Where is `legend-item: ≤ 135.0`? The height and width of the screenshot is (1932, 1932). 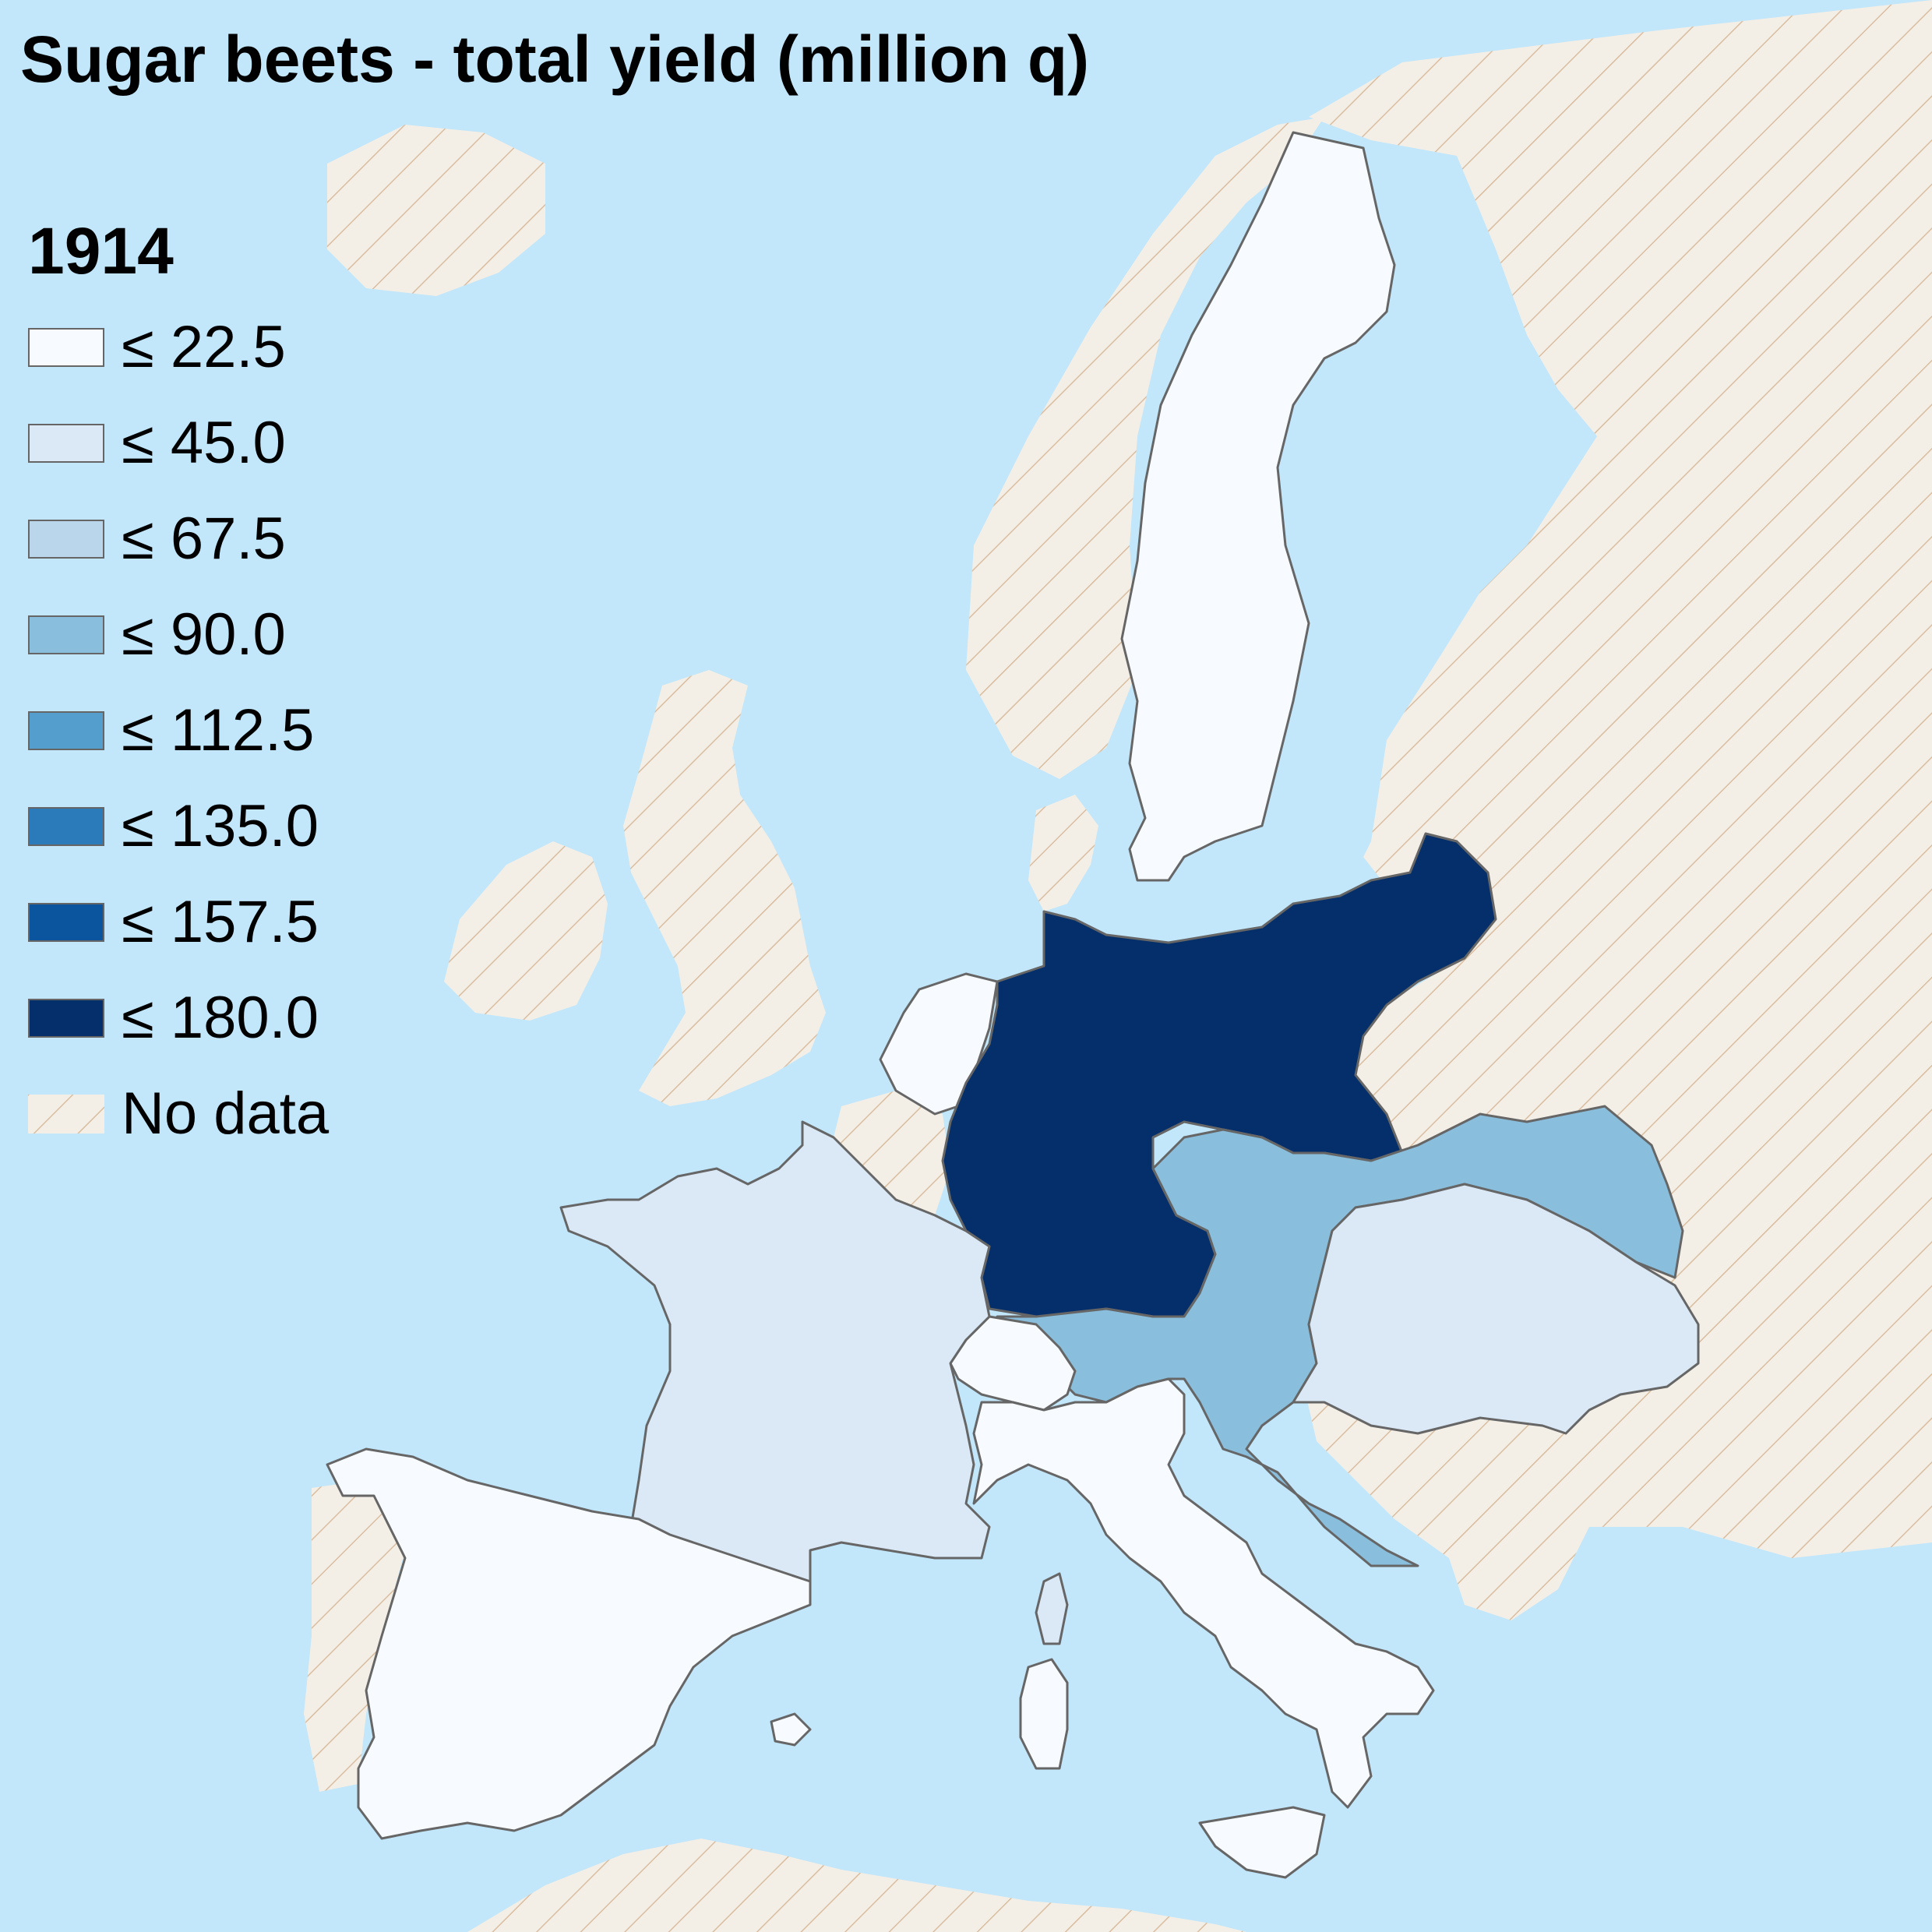
legend-item: ≤ 135.0 is located at coordinates (179, 826).